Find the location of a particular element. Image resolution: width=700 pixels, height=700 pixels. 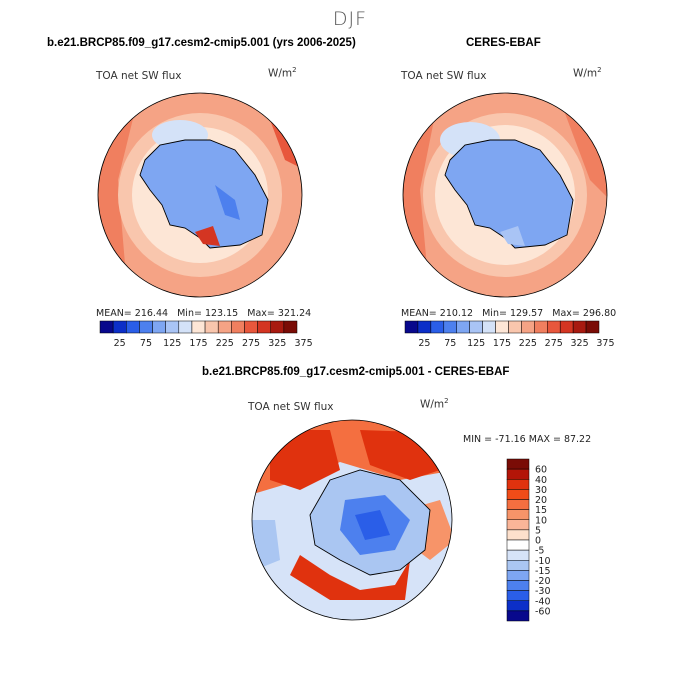

panel-1-colorbar-tick-label: 175 is located at coordinates (198, 343).